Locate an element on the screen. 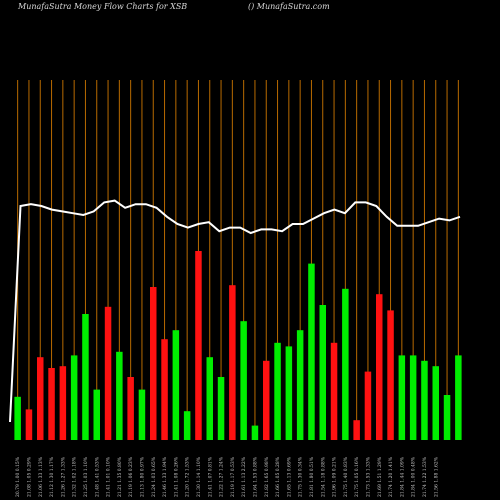 The height and width of the screenshot is (500, 500). site-credit: () MunafaSutra.com is located at coordinates (289, 6).